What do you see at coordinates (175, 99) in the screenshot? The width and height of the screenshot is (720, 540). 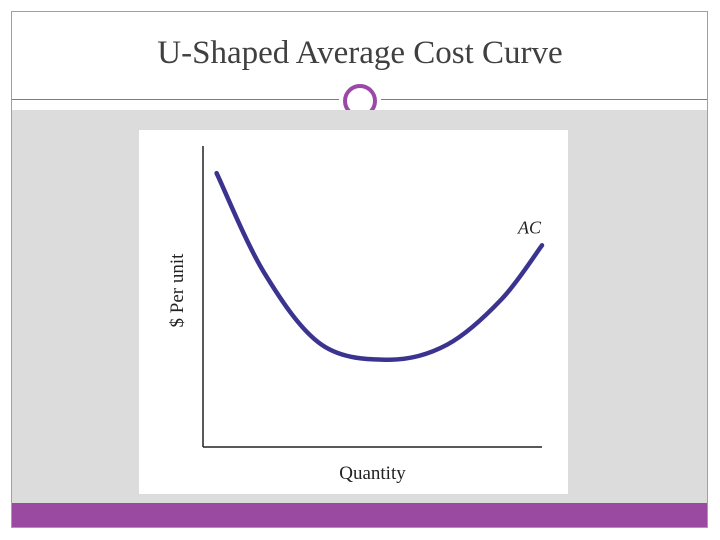 I see `title-divider-left` at bounding box center [175, 99].